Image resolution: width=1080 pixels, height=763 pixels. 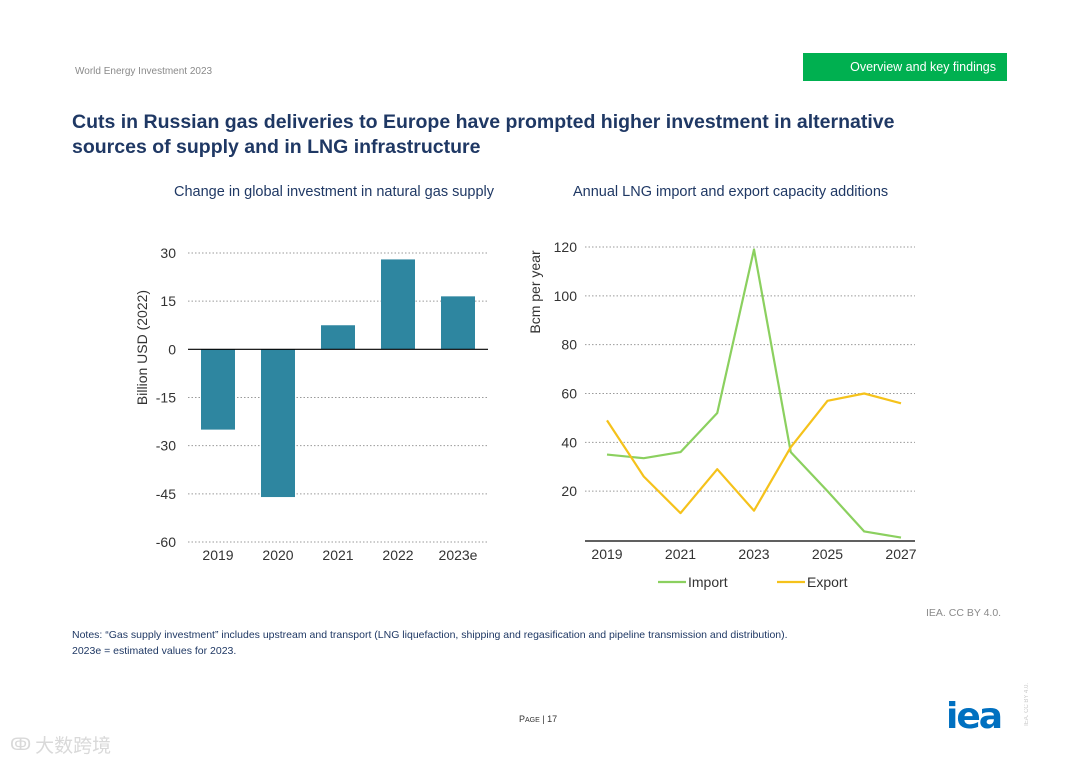 What do you see at coordinates (535, 292) in the screenshot?
I see `y-axis-label: Bcm per year` at bounding box center [535, 292].